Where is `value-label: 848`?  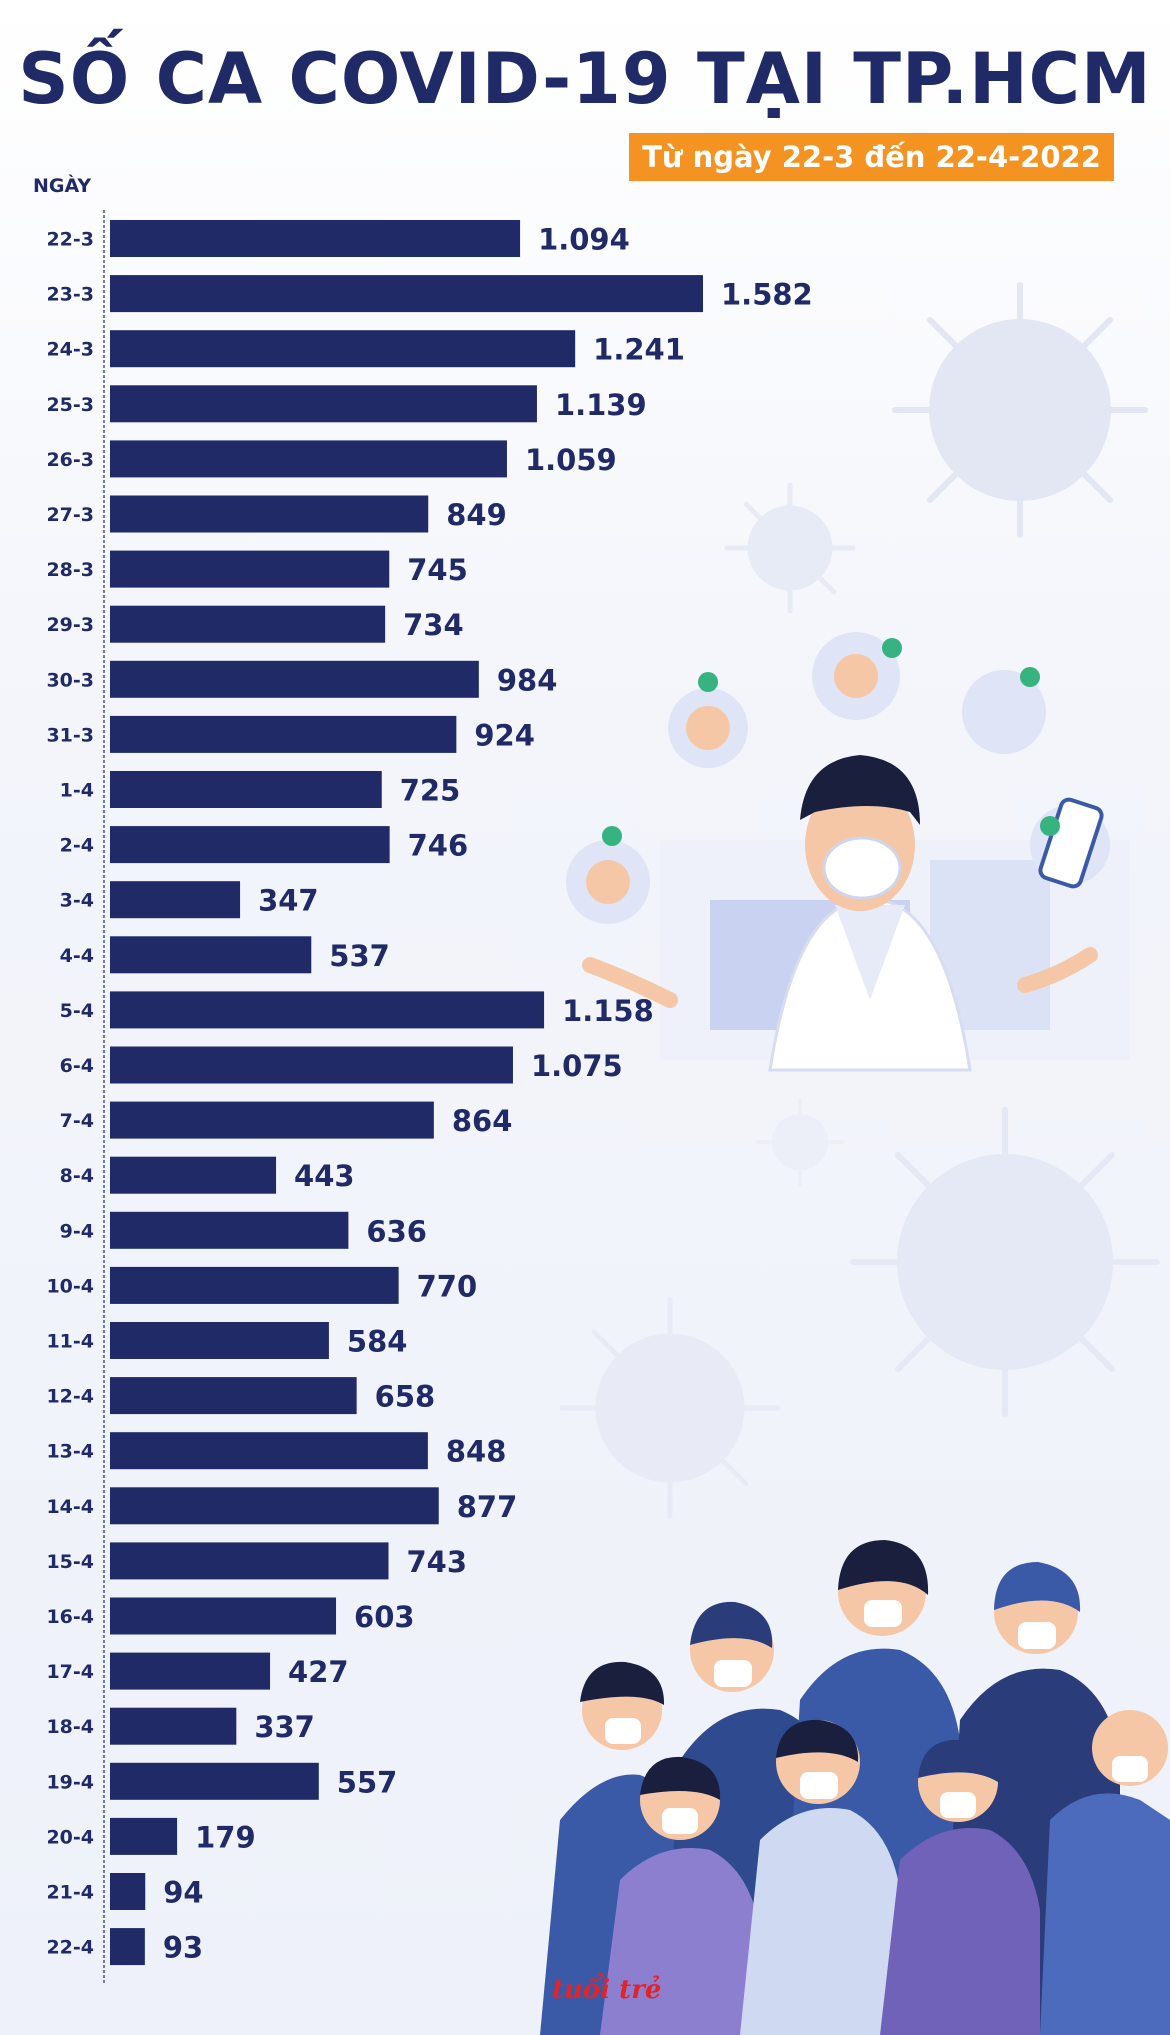
value-label: 848 is located at coordinates (476, 1452).